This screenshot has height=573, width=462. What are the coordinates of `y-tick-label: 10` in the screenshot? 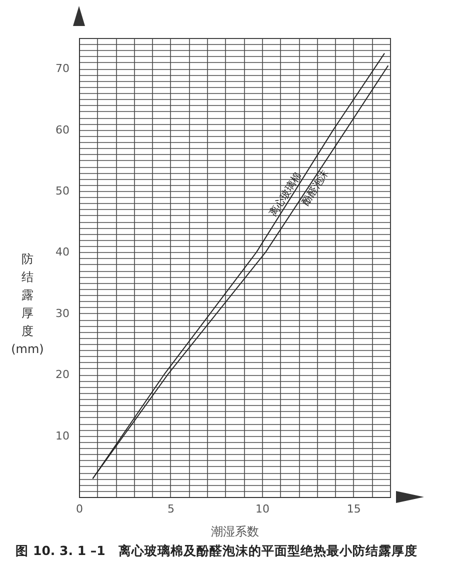 It's located at (63, 435).